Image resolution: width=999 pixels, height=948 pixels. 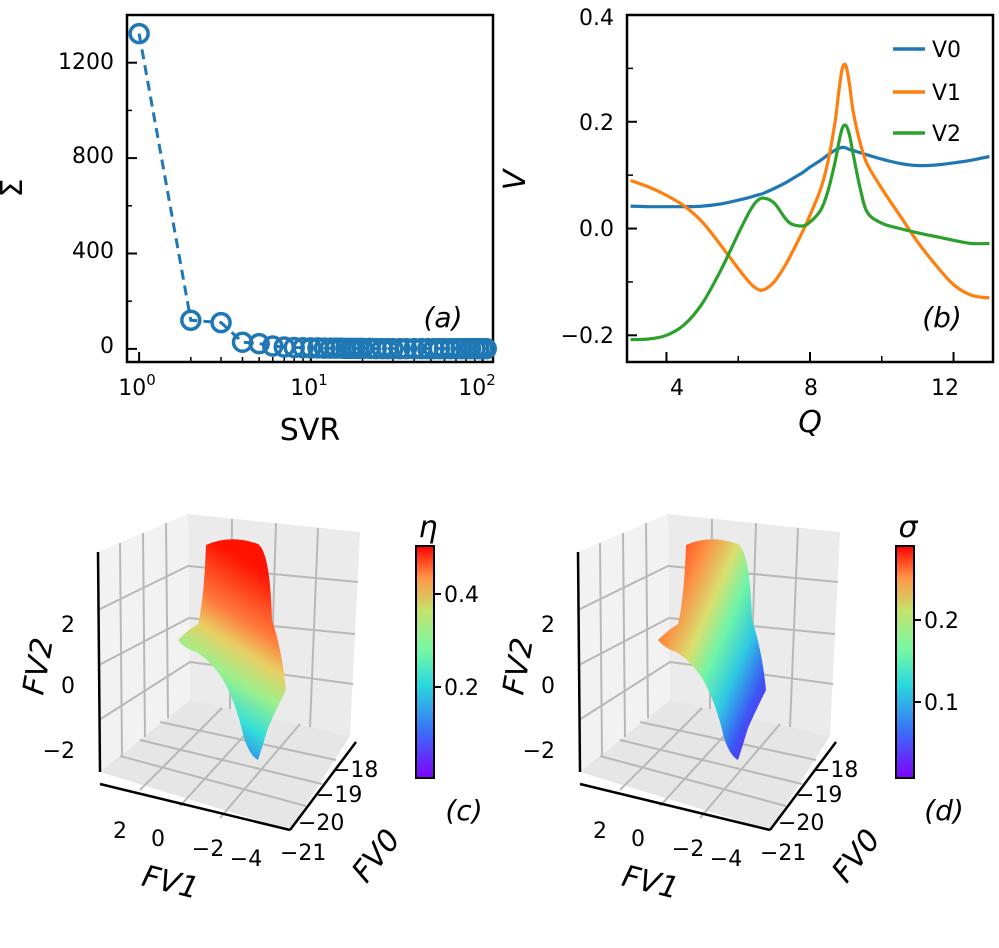 I want to click on panel-d-ylabel: FV1, so click(x=650, y=883).